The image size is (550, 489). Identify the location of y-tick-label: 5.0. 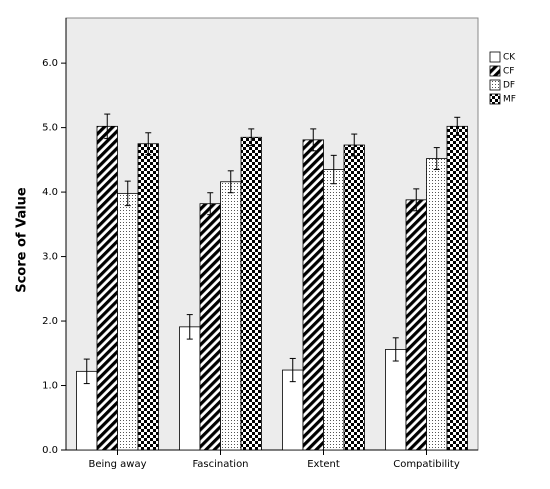
(50, 128).